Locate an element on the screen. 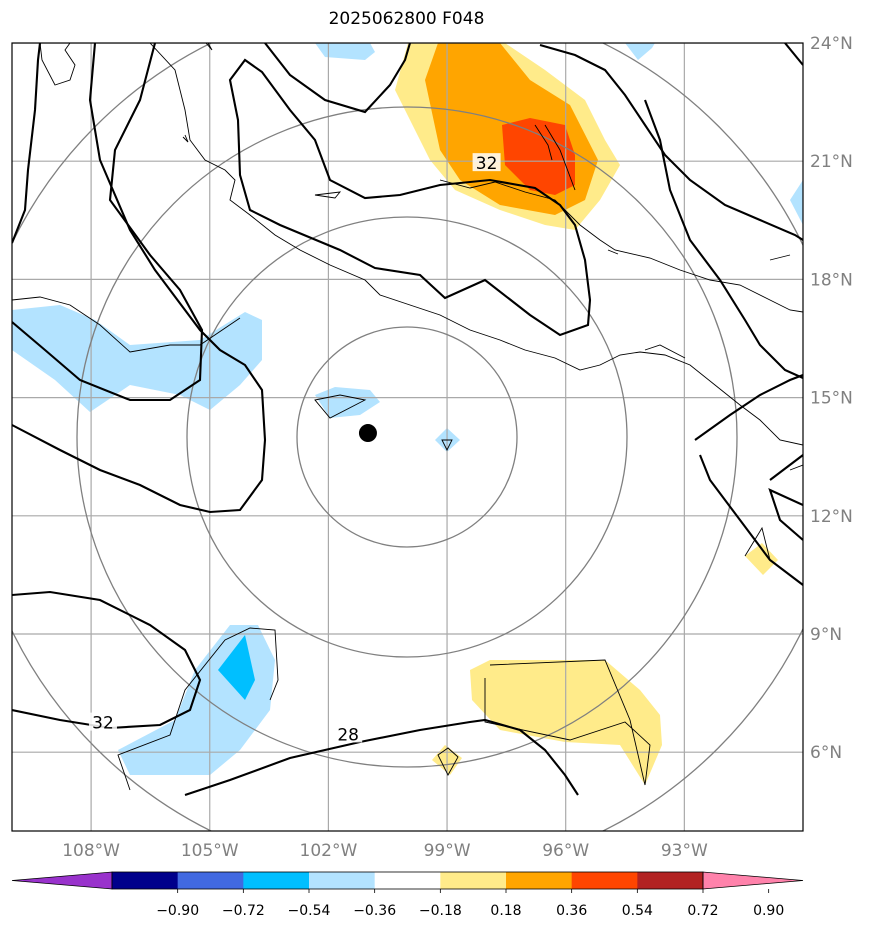 This screenshot has height=929, width=873. lat-tick-label: 12°N is located at coordinates (831, 517).